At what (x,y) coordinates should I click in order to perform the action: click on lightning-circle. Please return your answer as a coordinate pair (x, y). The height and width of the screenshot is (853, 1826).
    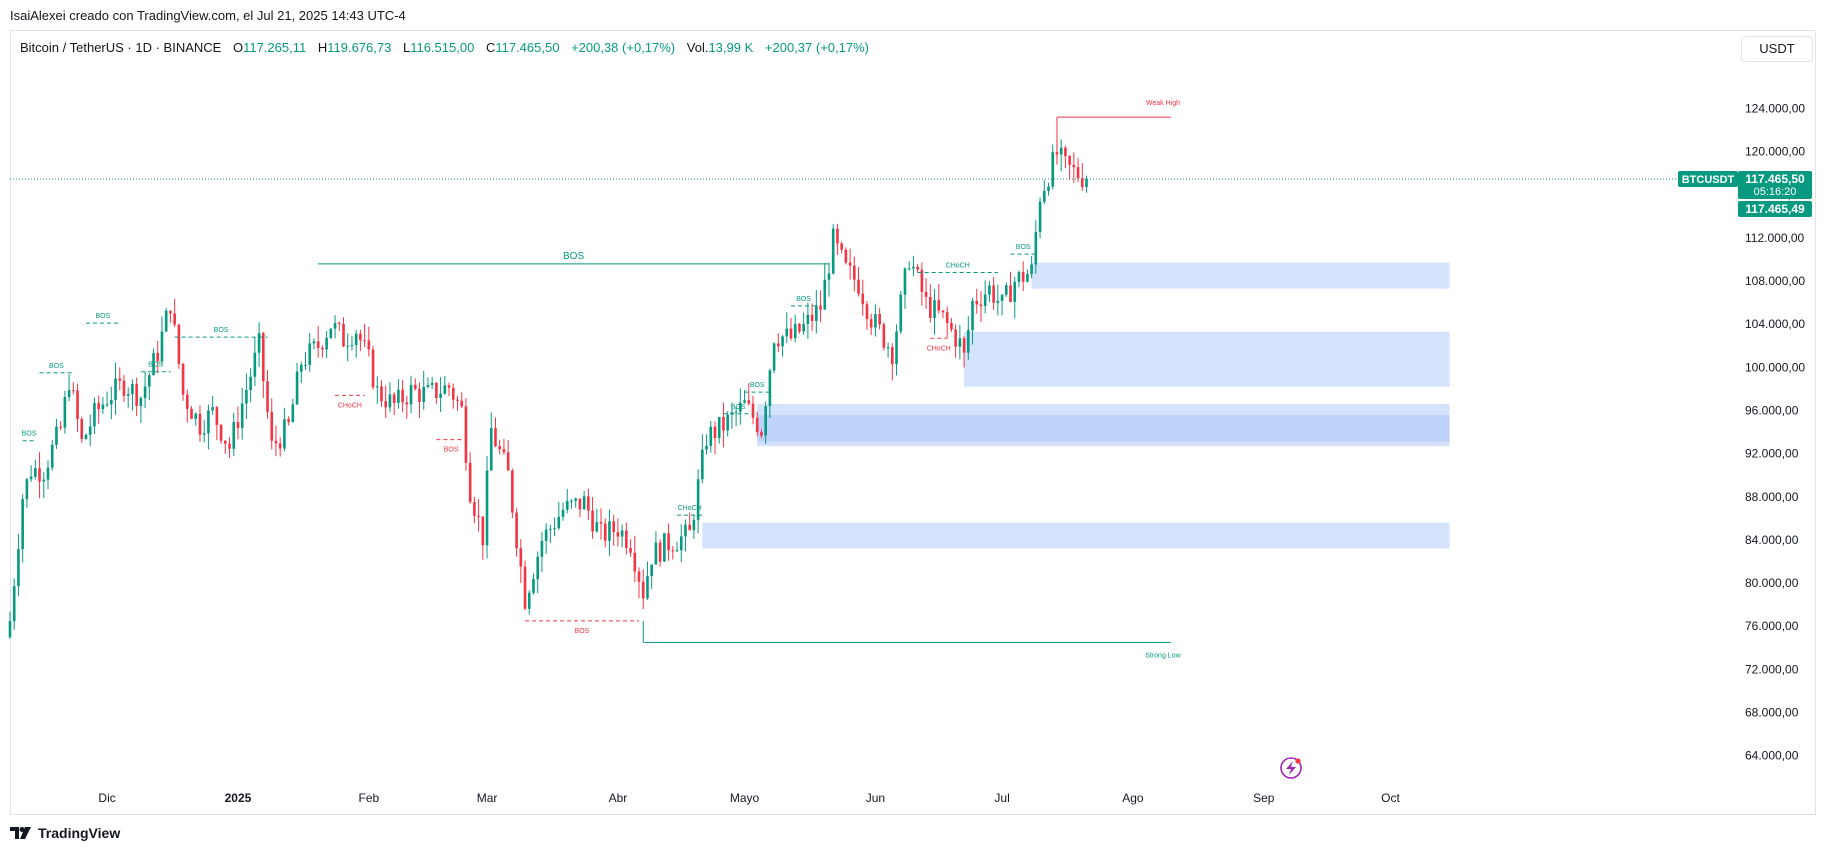
    Looking at the image, I should click on (1291, 768).